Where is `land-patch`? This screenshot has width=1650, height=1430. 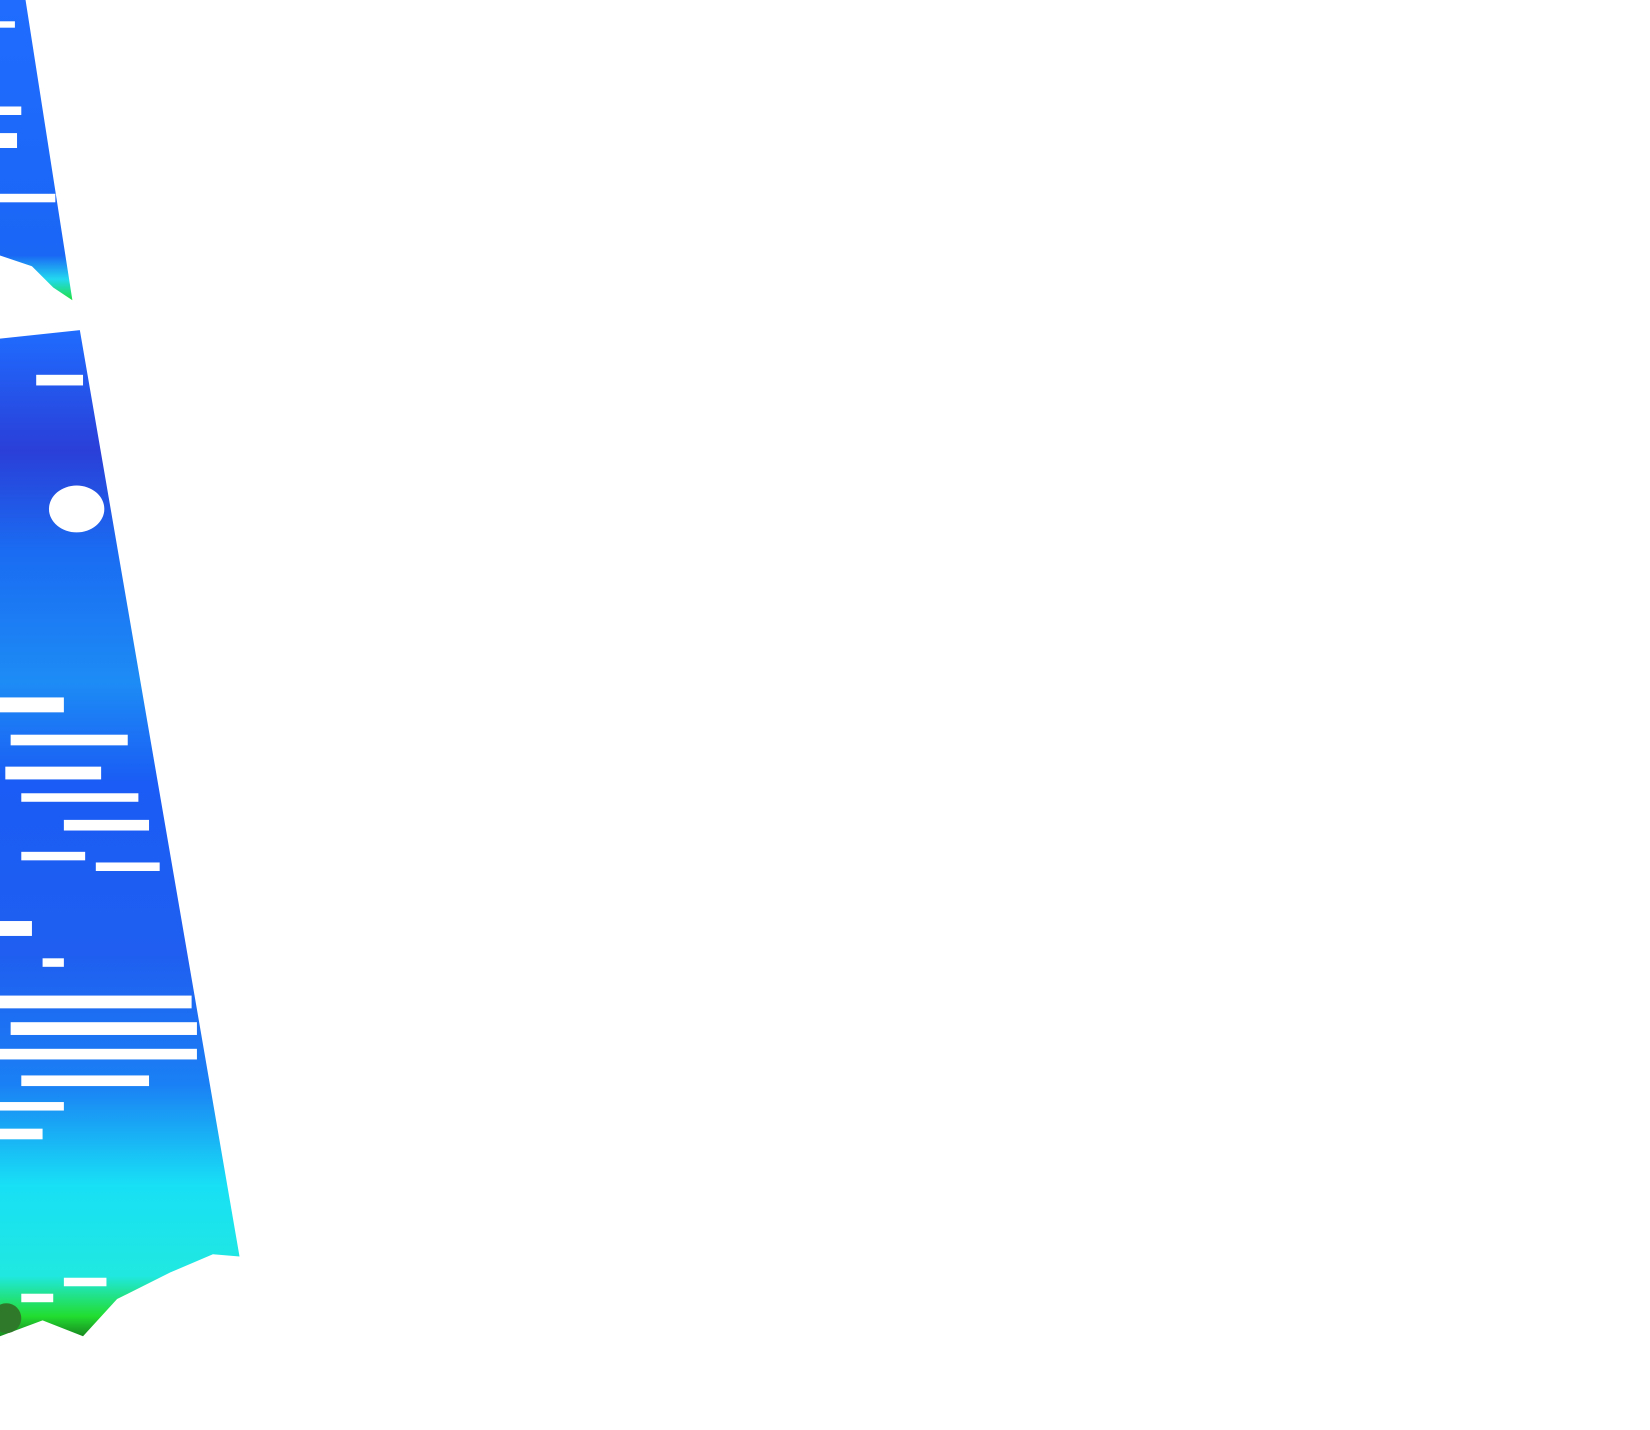 land-patch is located at coordinates (11, 1318).